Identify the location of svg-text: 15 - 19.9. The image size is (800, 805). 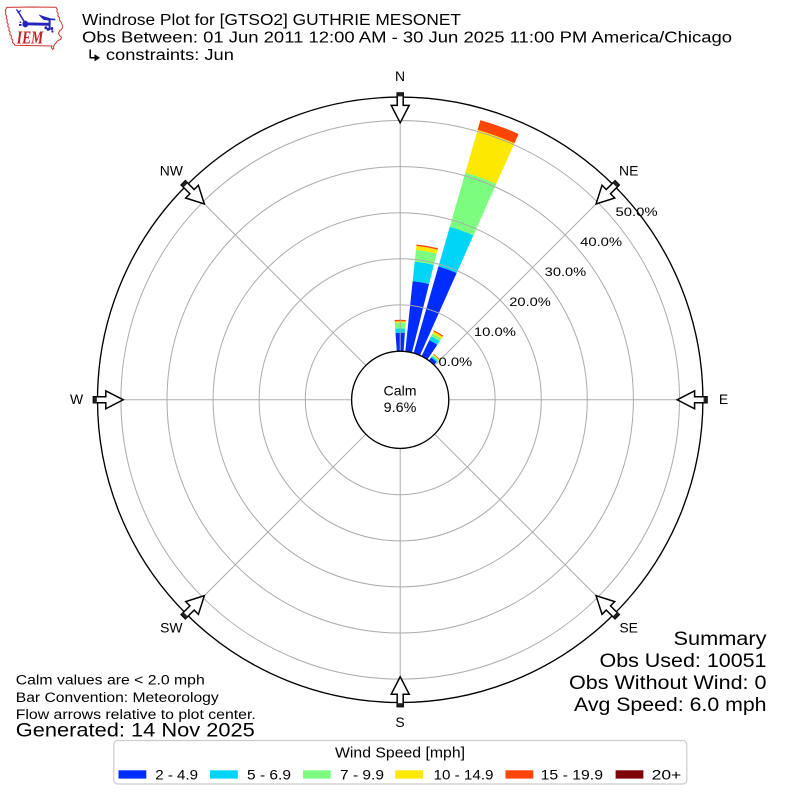
(572, 774).